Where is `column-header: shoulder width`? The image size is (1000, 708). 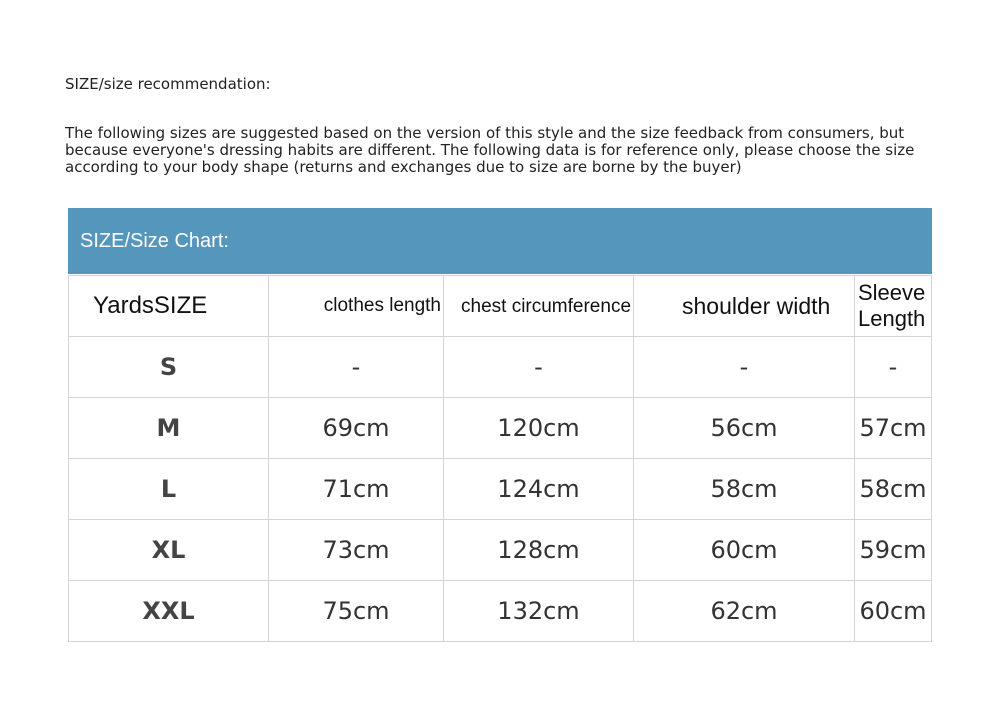 column-header: shoulder width is located at coordinates (744, 306).